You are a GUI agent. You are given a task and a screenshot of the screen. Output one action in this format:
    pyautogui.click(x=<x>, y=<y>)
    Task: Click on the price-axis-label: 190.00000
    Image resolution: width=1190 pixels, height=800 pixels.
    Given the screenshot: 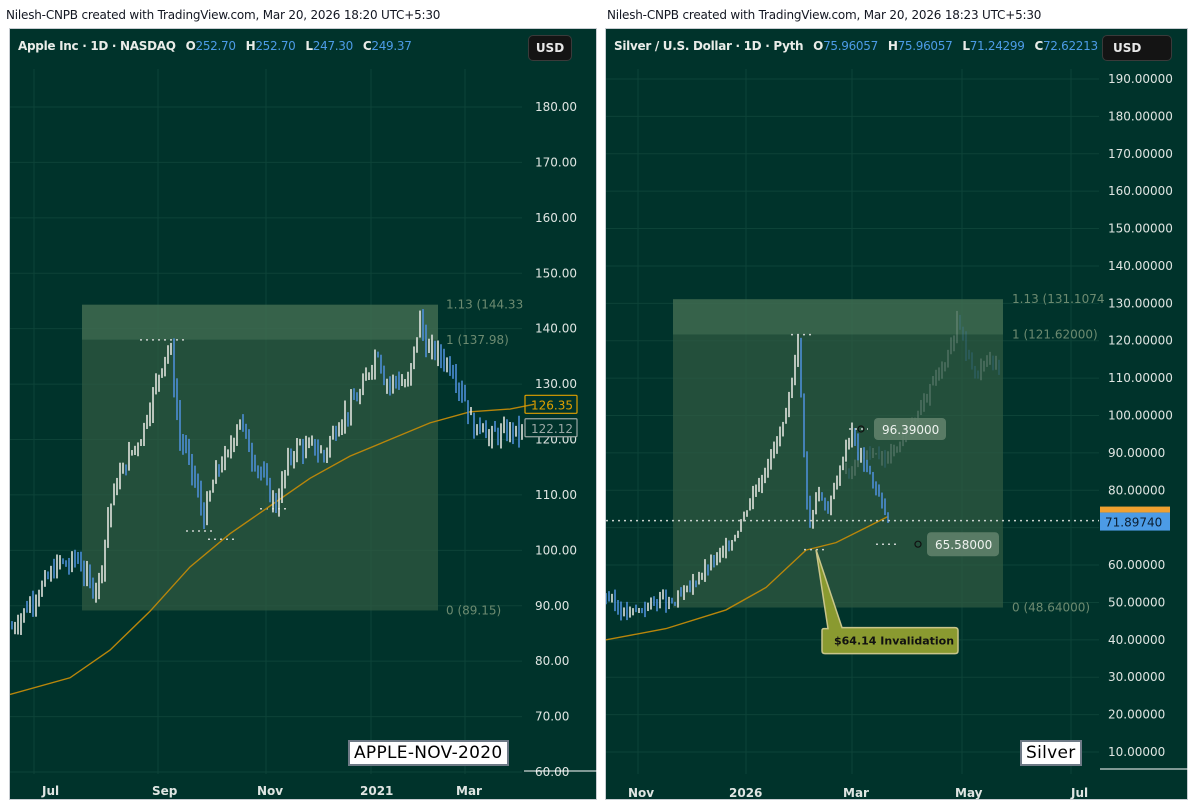 What is the action you would take?
    pyautogui.click(x=1140, y=79)
    